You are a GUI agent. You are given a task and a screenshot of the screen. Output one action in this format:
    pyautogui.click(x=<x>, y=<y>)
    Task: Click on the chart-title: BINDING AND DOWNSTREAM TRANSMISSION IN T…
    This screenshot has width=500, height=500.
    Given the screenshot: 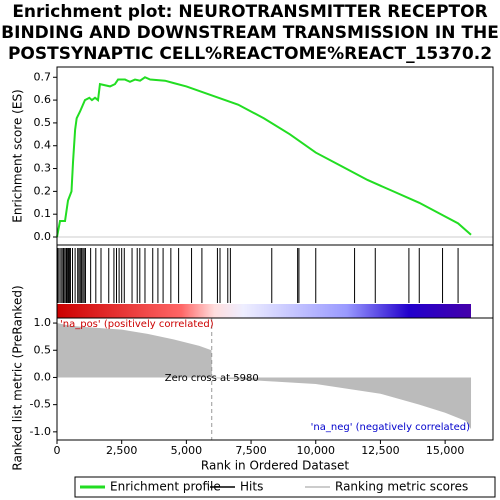 What is the action you would take?
    pyautogui.click(x=250, y=33)
    